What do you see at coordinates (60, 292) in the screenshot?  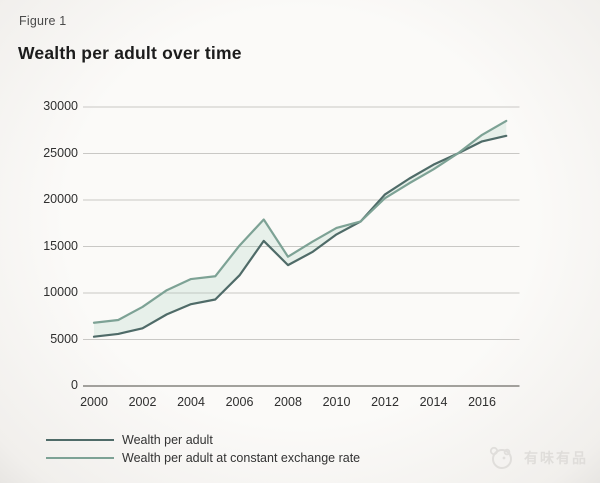 I see `y-tick-label: 10000` at bounding box center [60, 292].